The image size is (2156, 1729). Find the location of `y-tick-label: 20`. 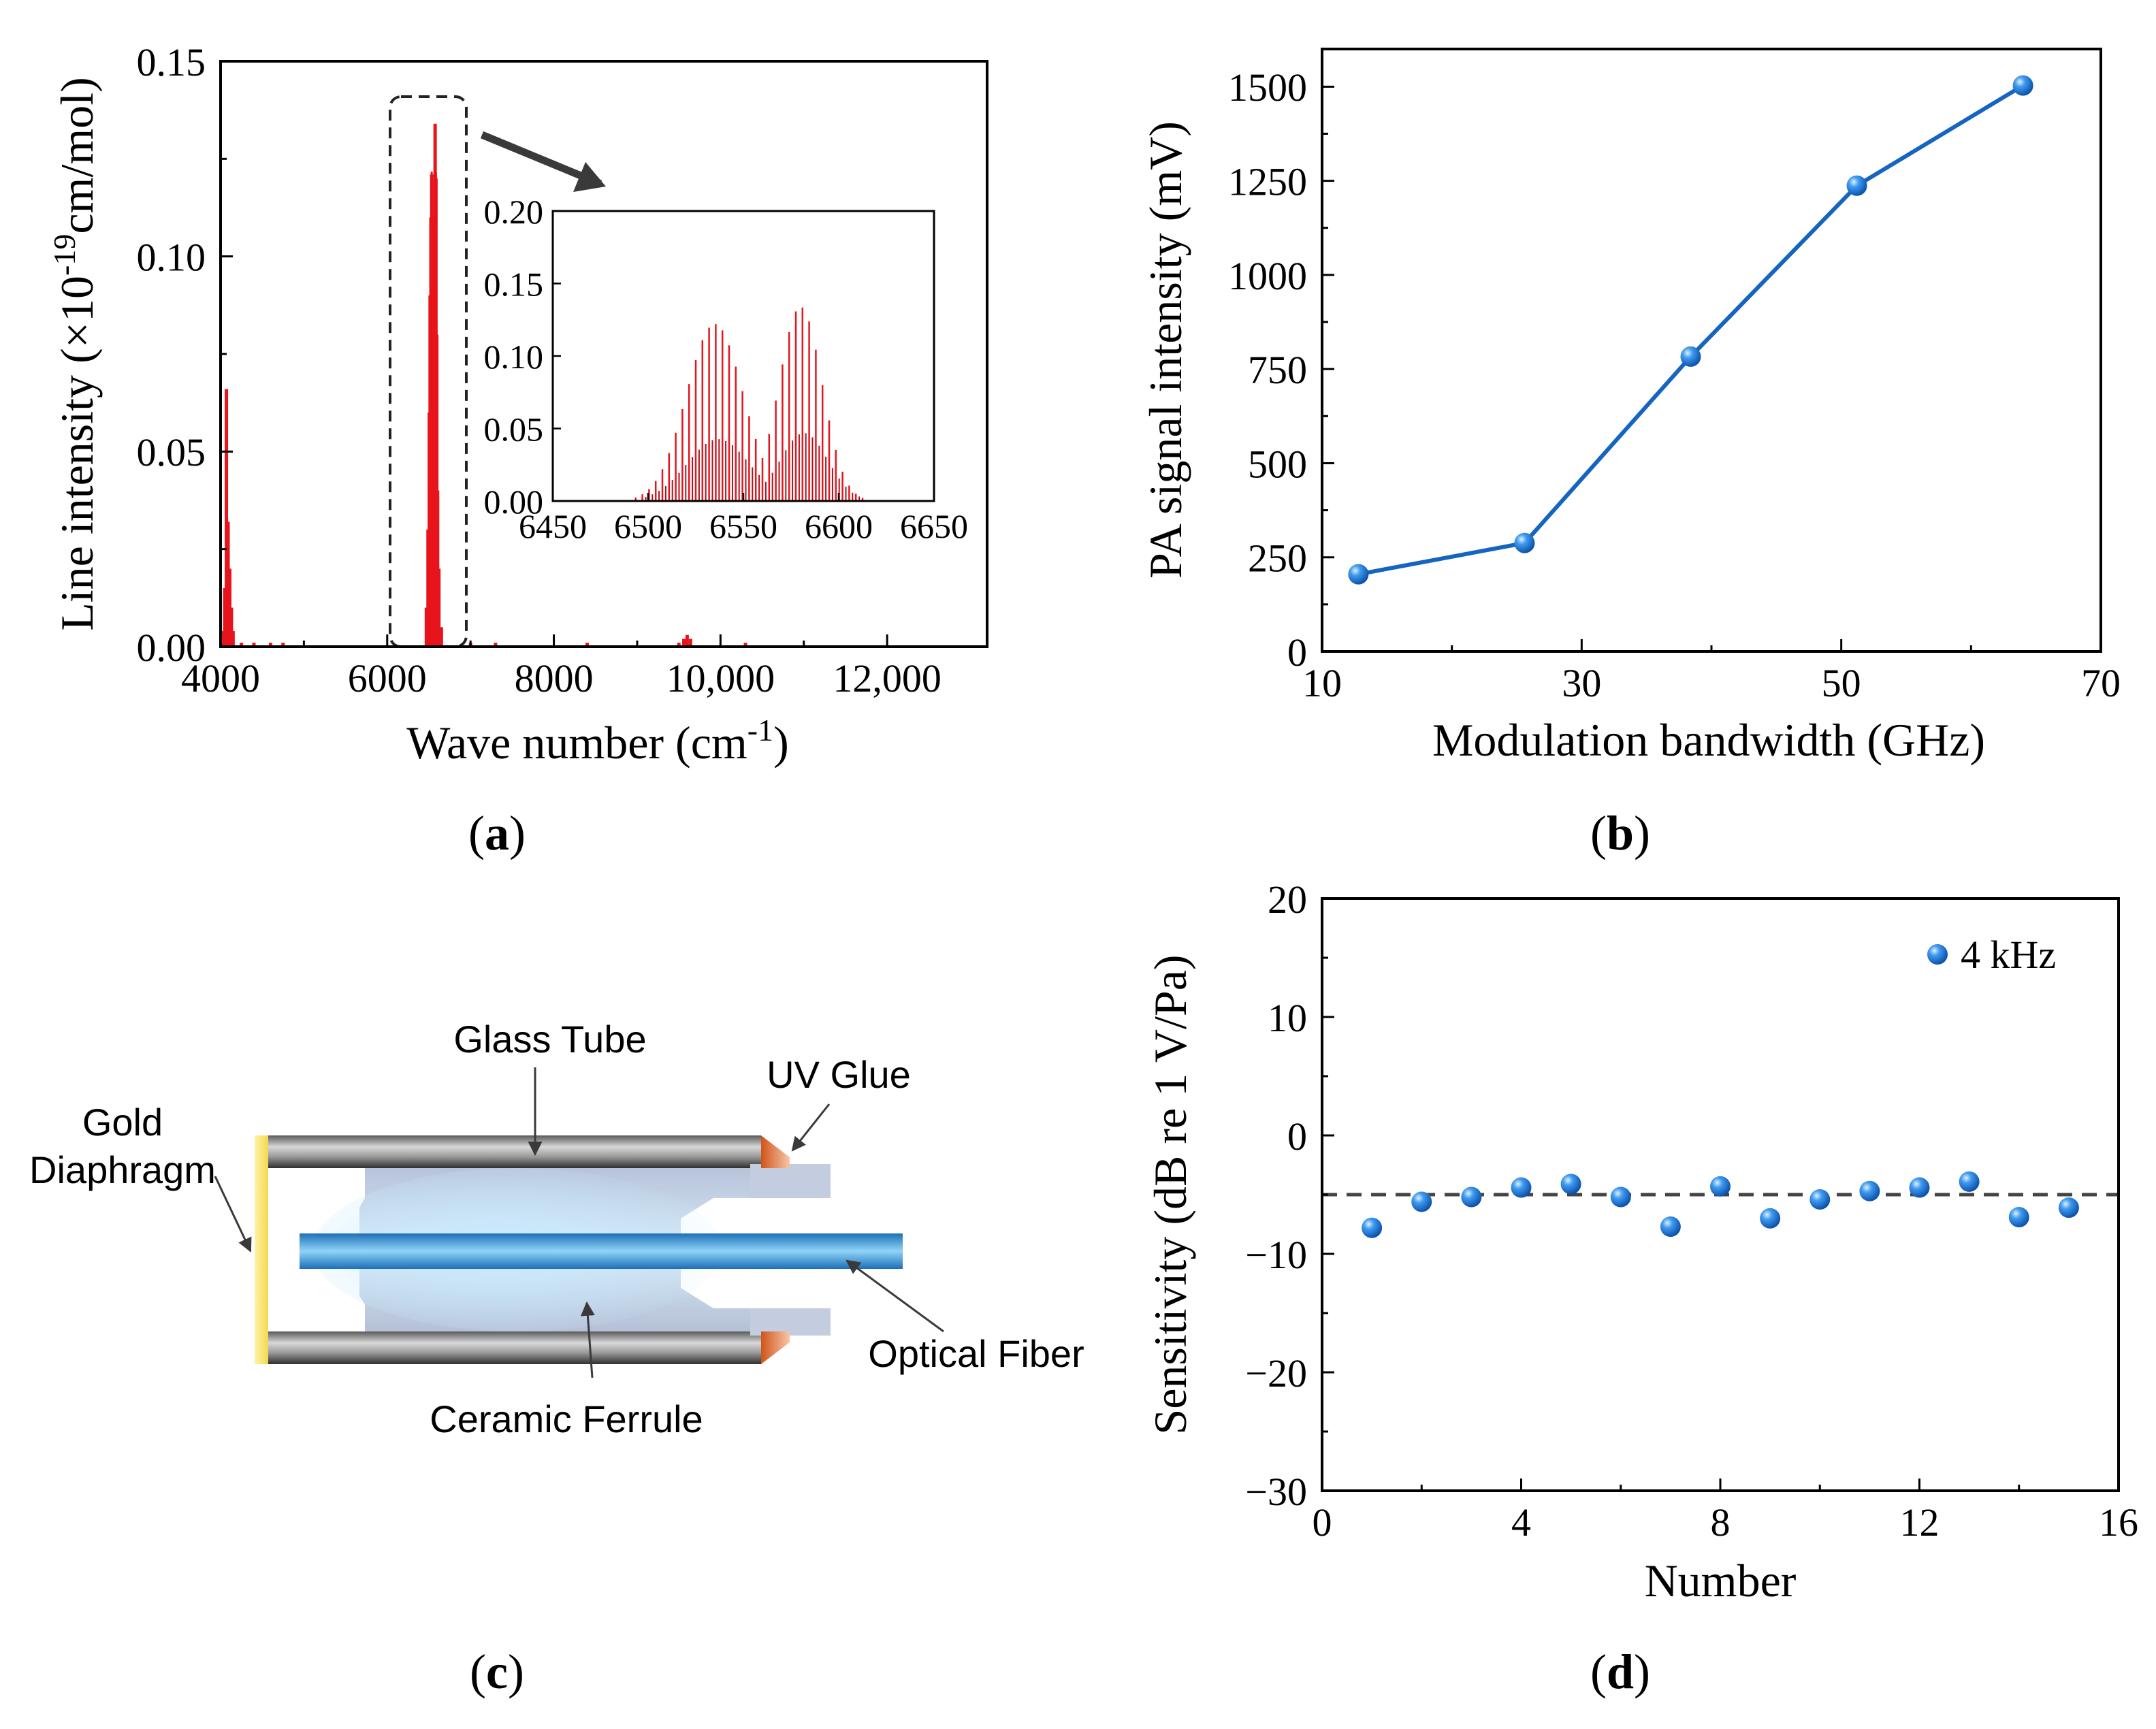

y-tick-label: 20 is located at coordinates (1287, 899).